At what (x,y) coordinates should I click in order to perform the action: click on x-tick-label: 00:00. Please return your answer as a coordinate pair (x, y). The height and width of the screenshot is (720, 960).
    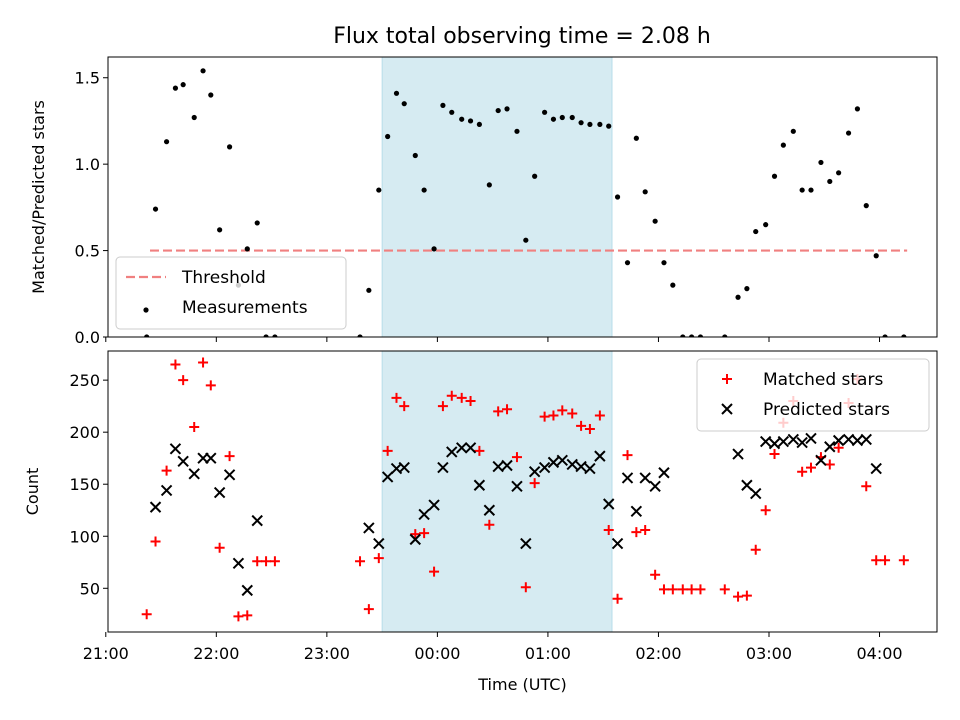
    Looking at the image, I should click on (437, 653).